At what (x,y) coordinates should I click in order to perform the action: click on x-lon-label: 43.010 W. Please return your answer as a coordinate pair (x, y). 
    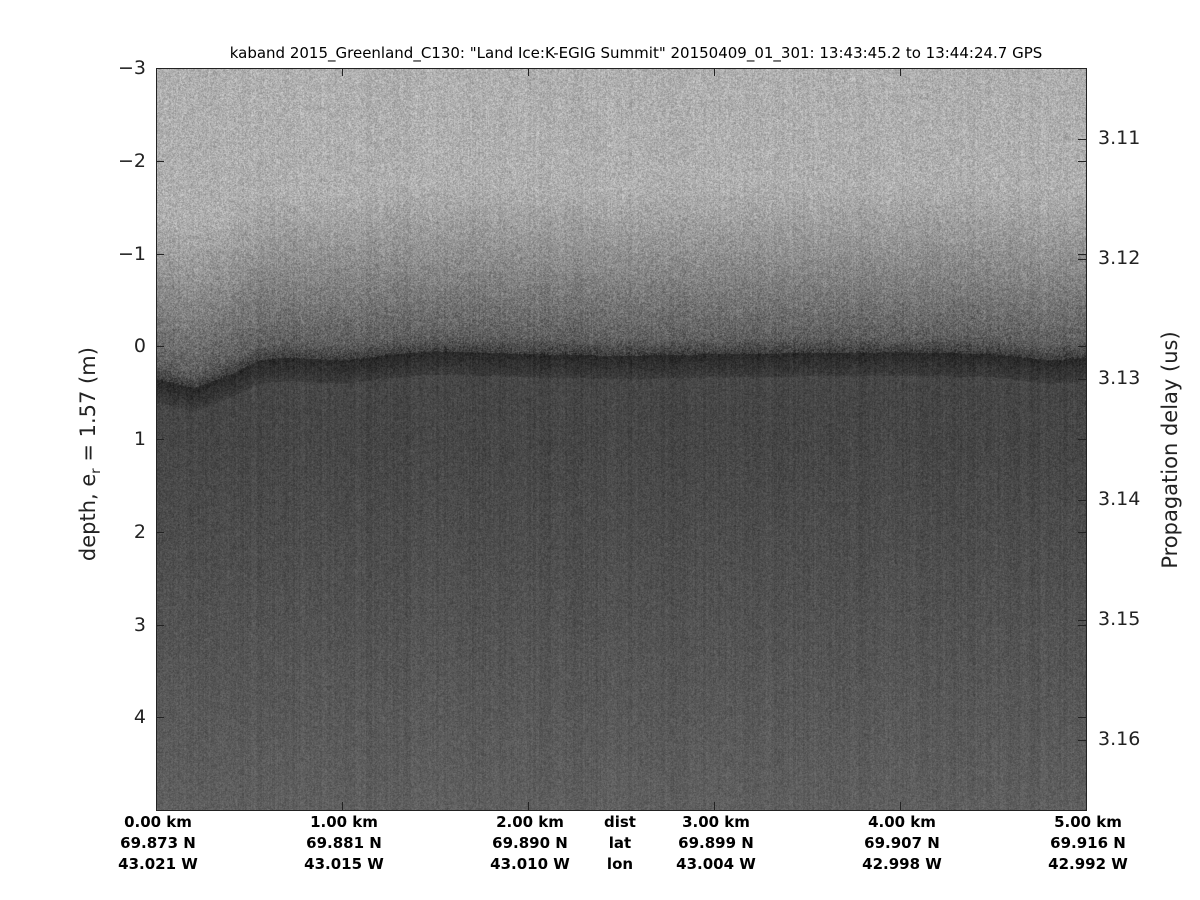
    Looking at the image, I should click on (530, 864).